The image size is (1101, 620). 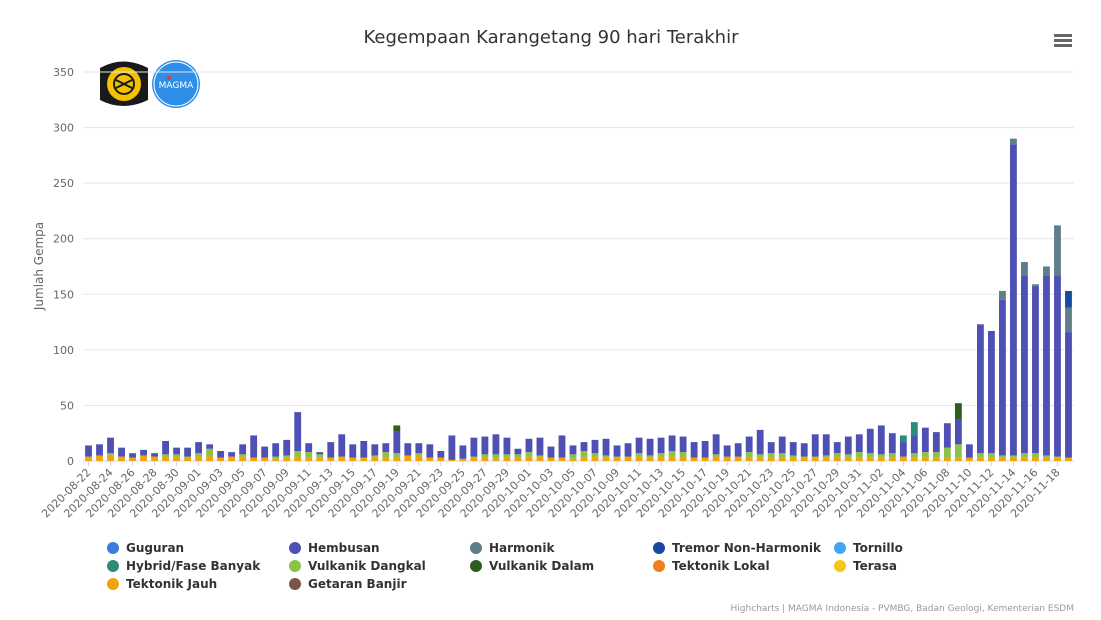 I want to click on legend-item: Tornillo, so click(x=868, y=548).